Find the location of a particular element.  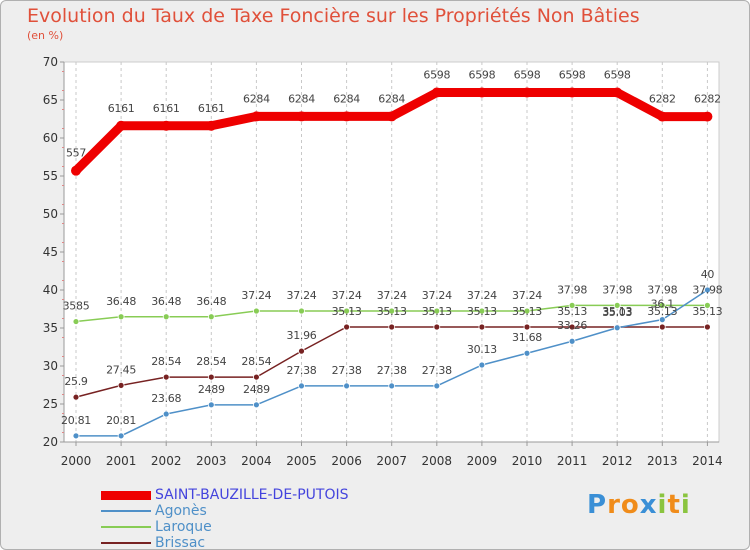

y-tick-label: 70 is located at coordinates (50, 62).